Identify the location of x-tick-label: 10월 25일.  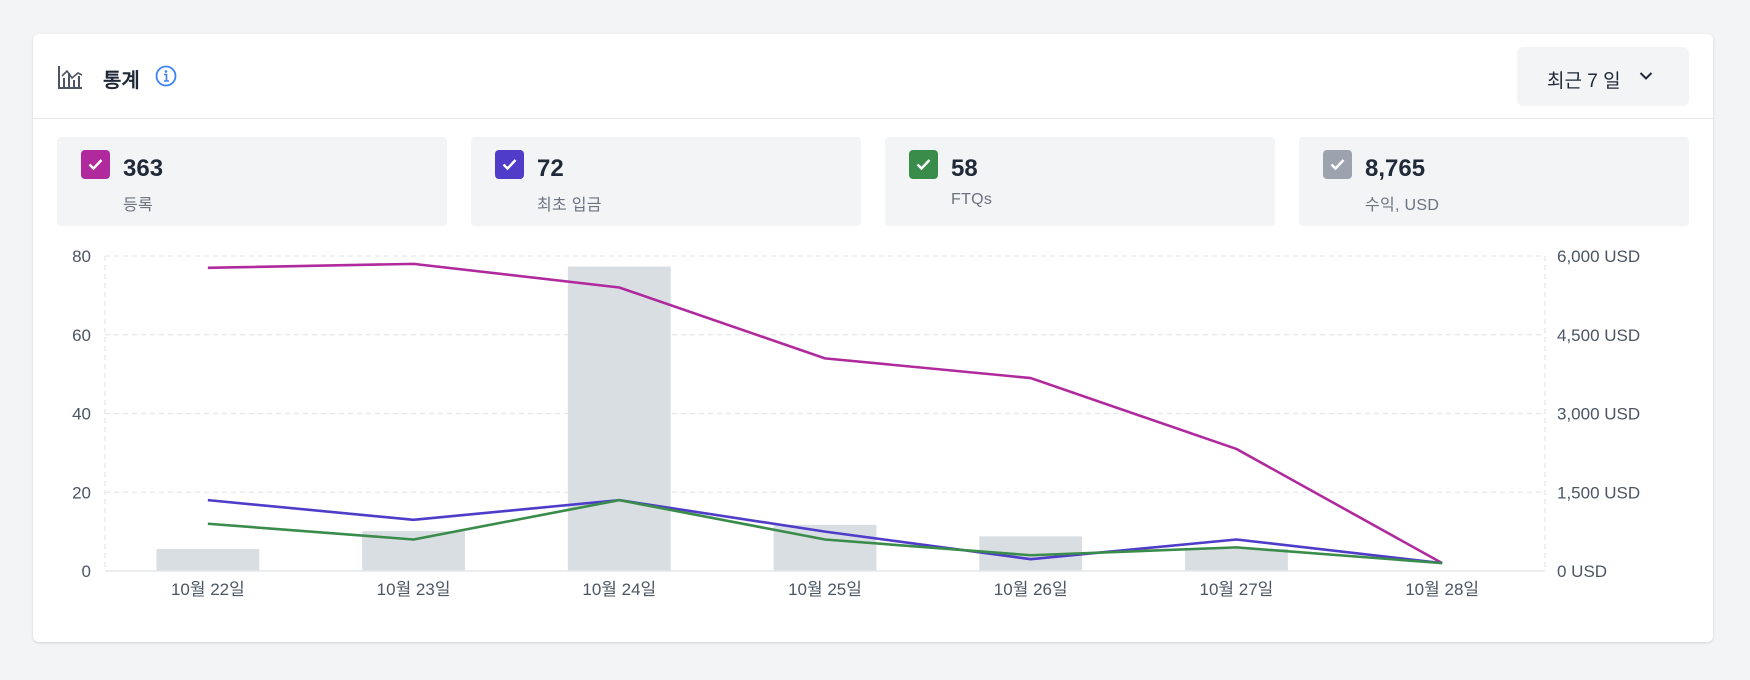
(825, 589).